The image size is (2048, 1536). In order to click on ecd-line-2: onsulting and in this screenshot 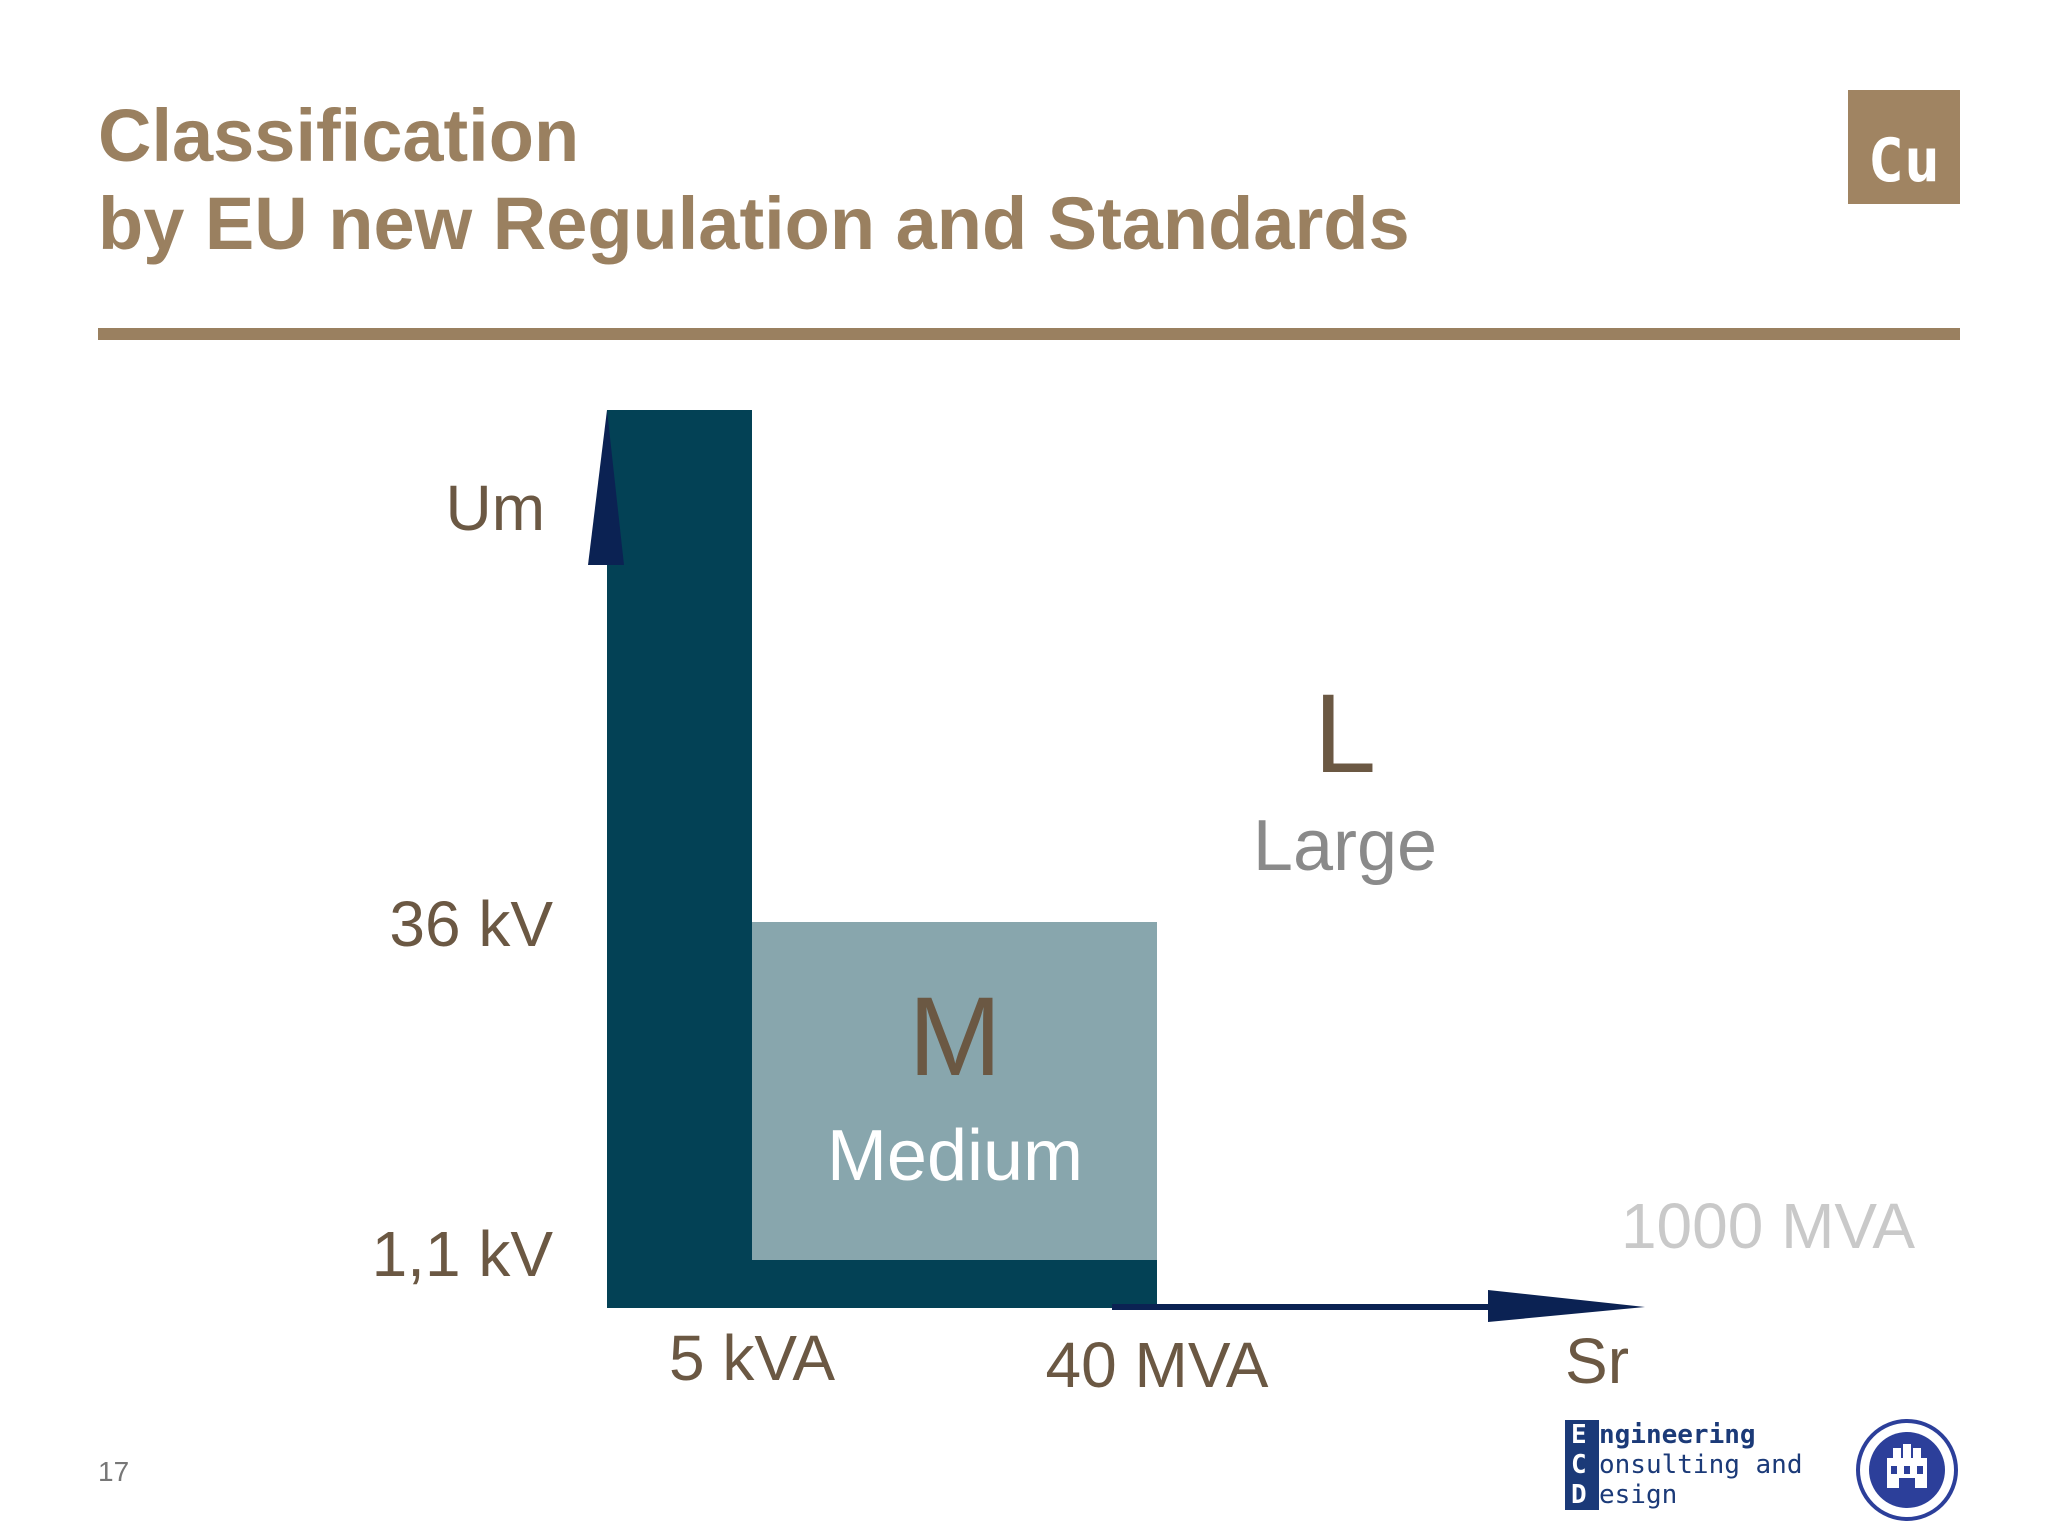, I will do `click(1701, 1465)`.